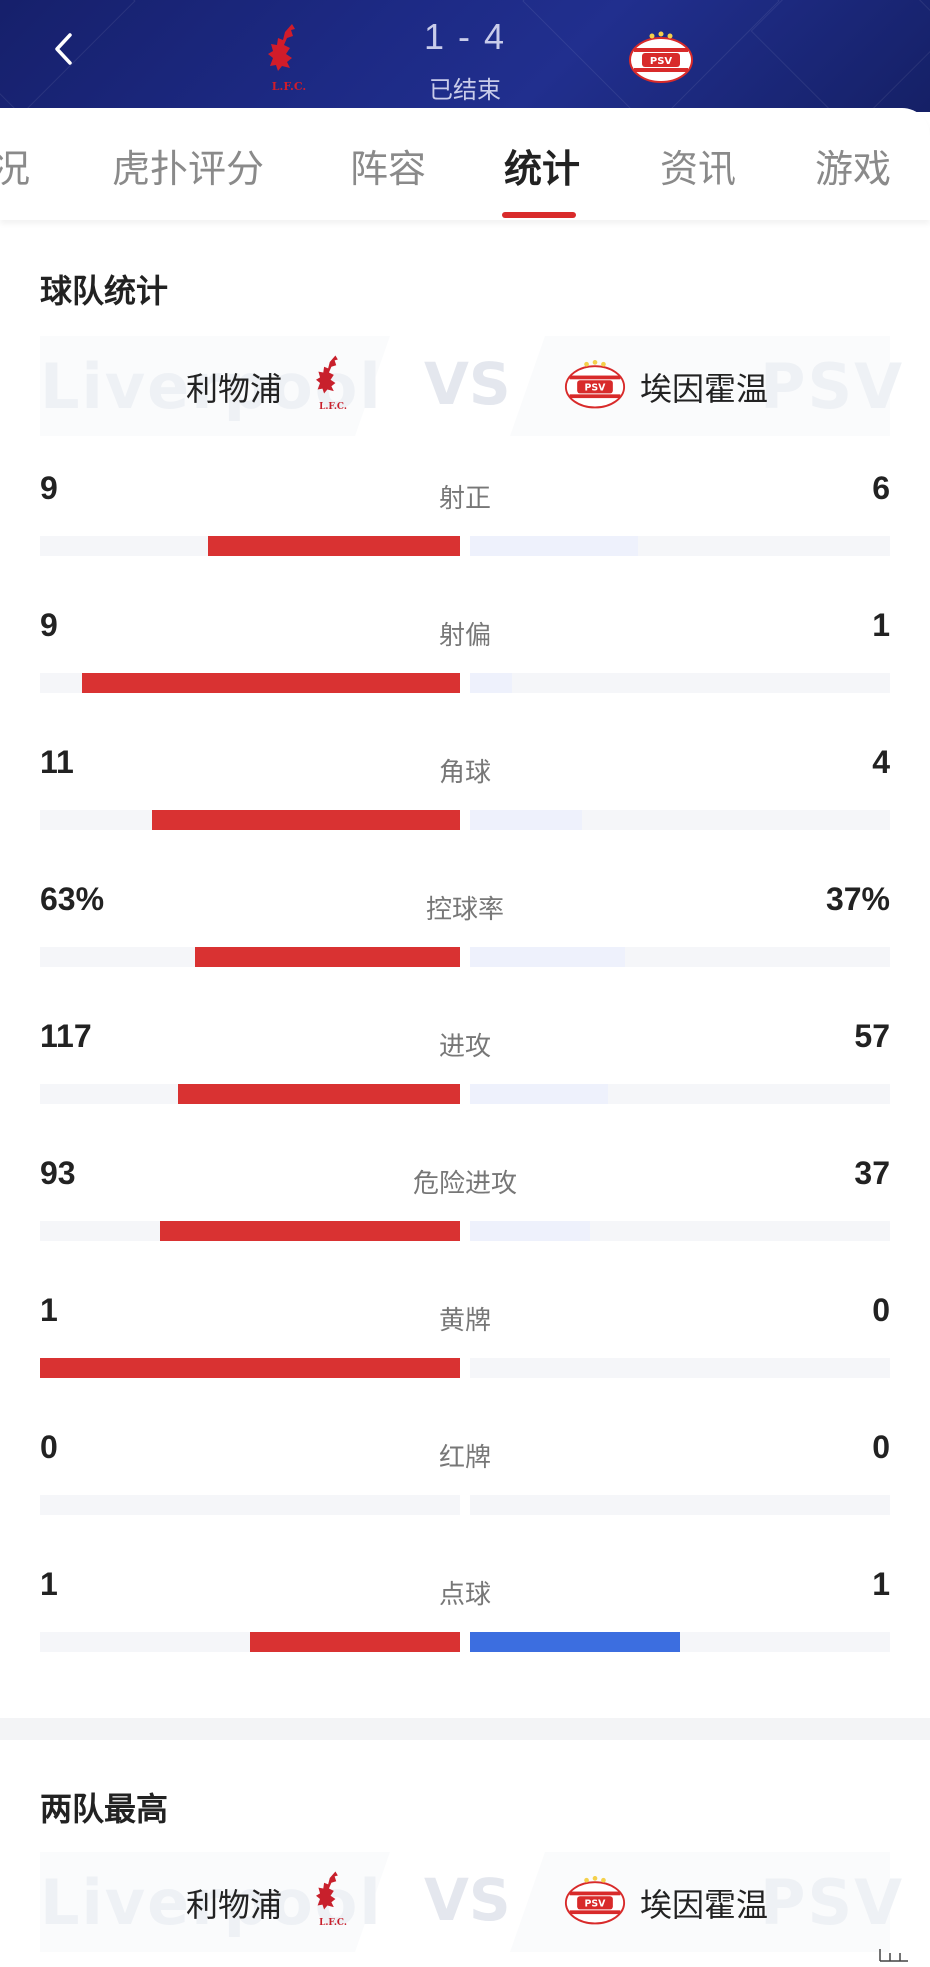 This screenshot has width=930, height=1967. What do you see at coordinates (188, 169) in the screenshot?
I see `tab-ratings: 虎扑评分` at bounding box center [188, 169].